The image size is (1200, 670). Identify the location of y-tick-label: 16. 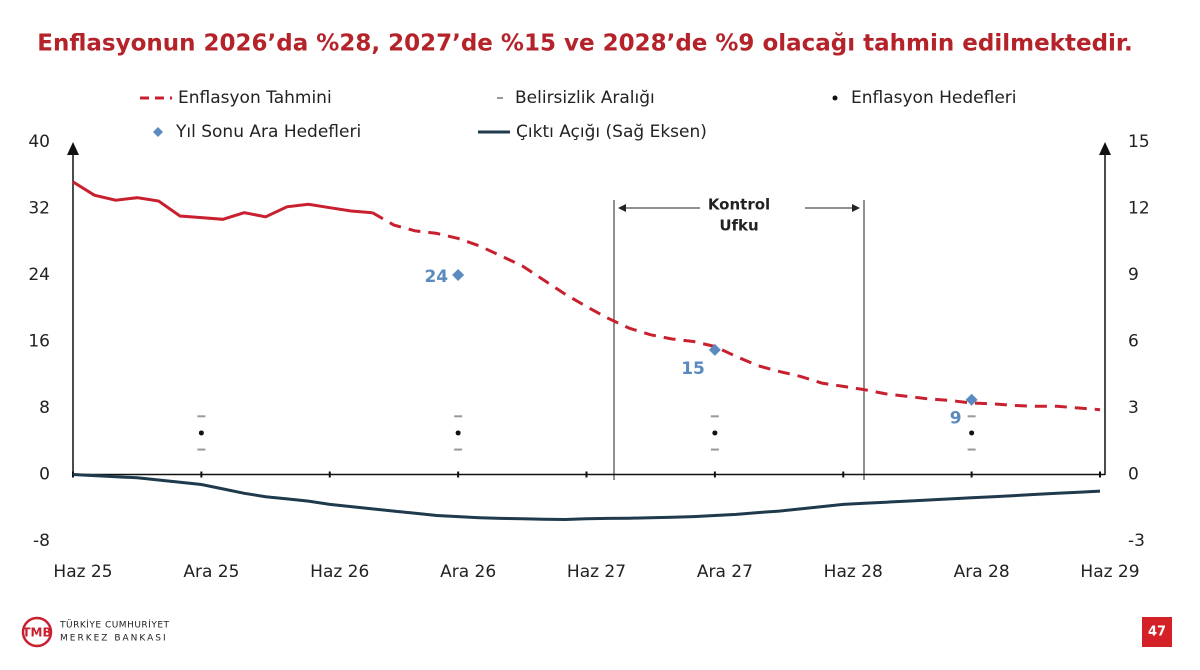
(39, 342).